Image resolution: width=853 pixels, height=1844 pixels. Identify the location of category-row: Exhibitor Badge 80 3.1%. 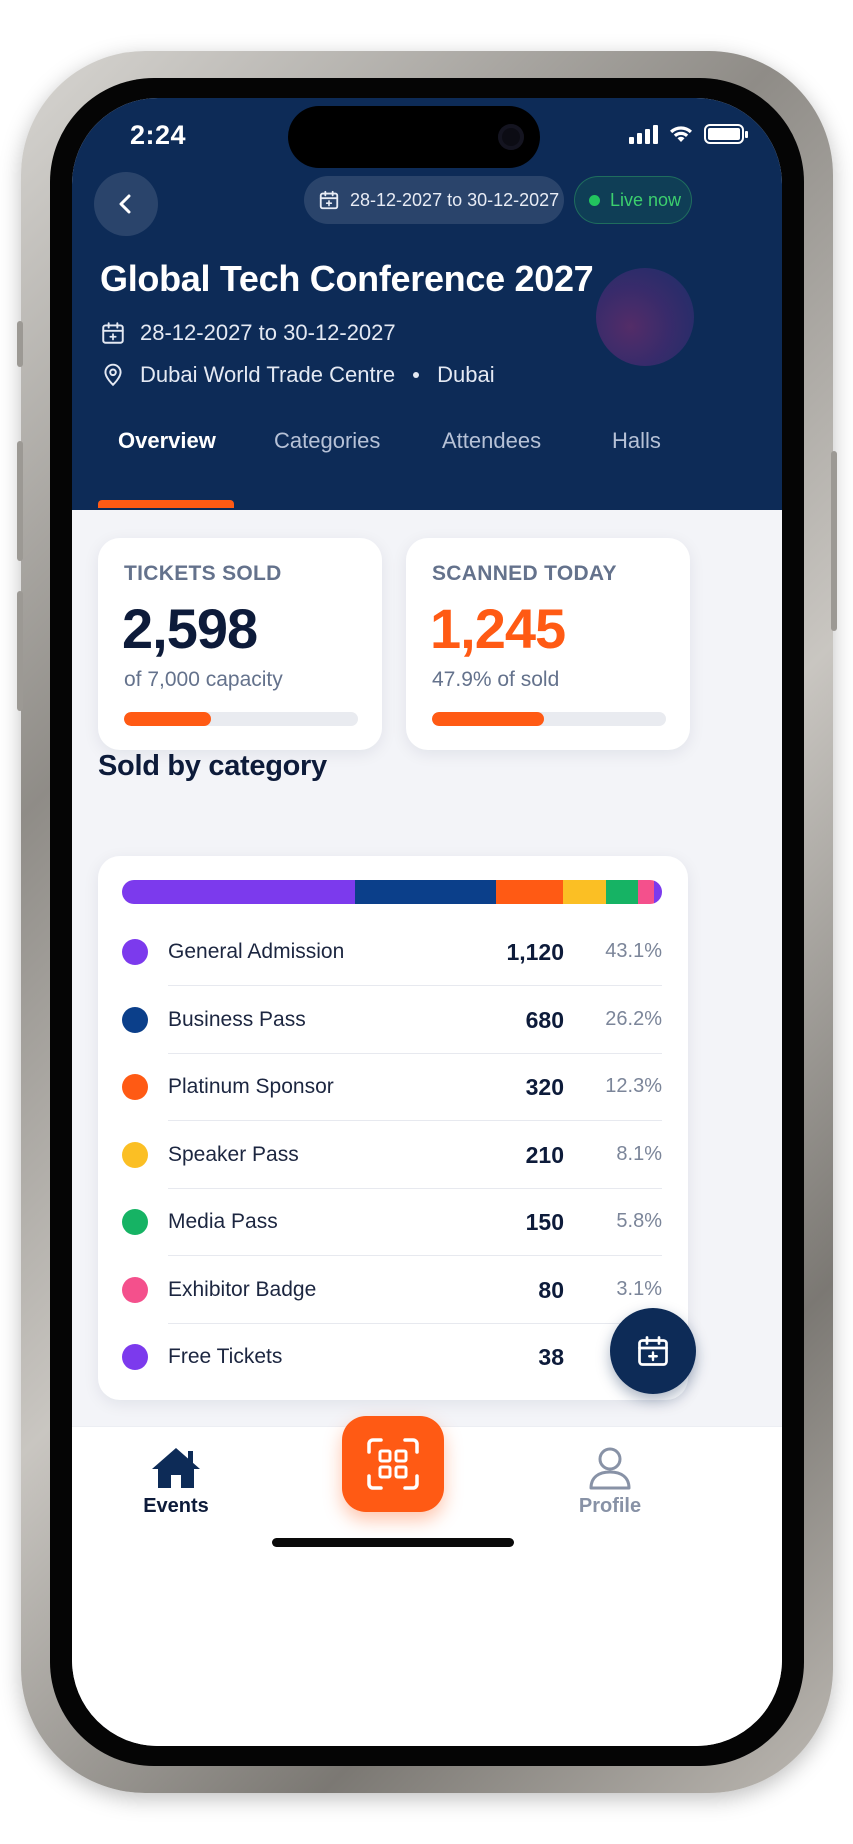
(392, 1290).